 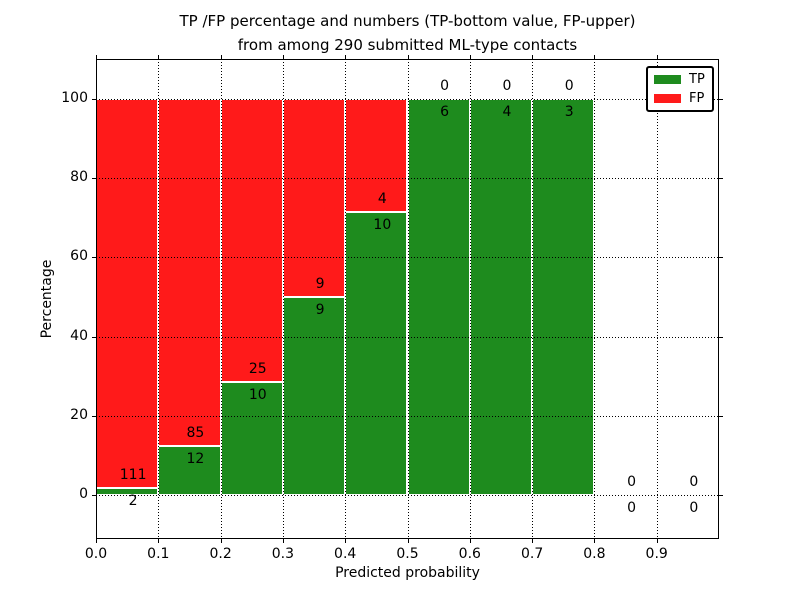 I want to click on fp-count-label: 85, so click(x=195, y=433).